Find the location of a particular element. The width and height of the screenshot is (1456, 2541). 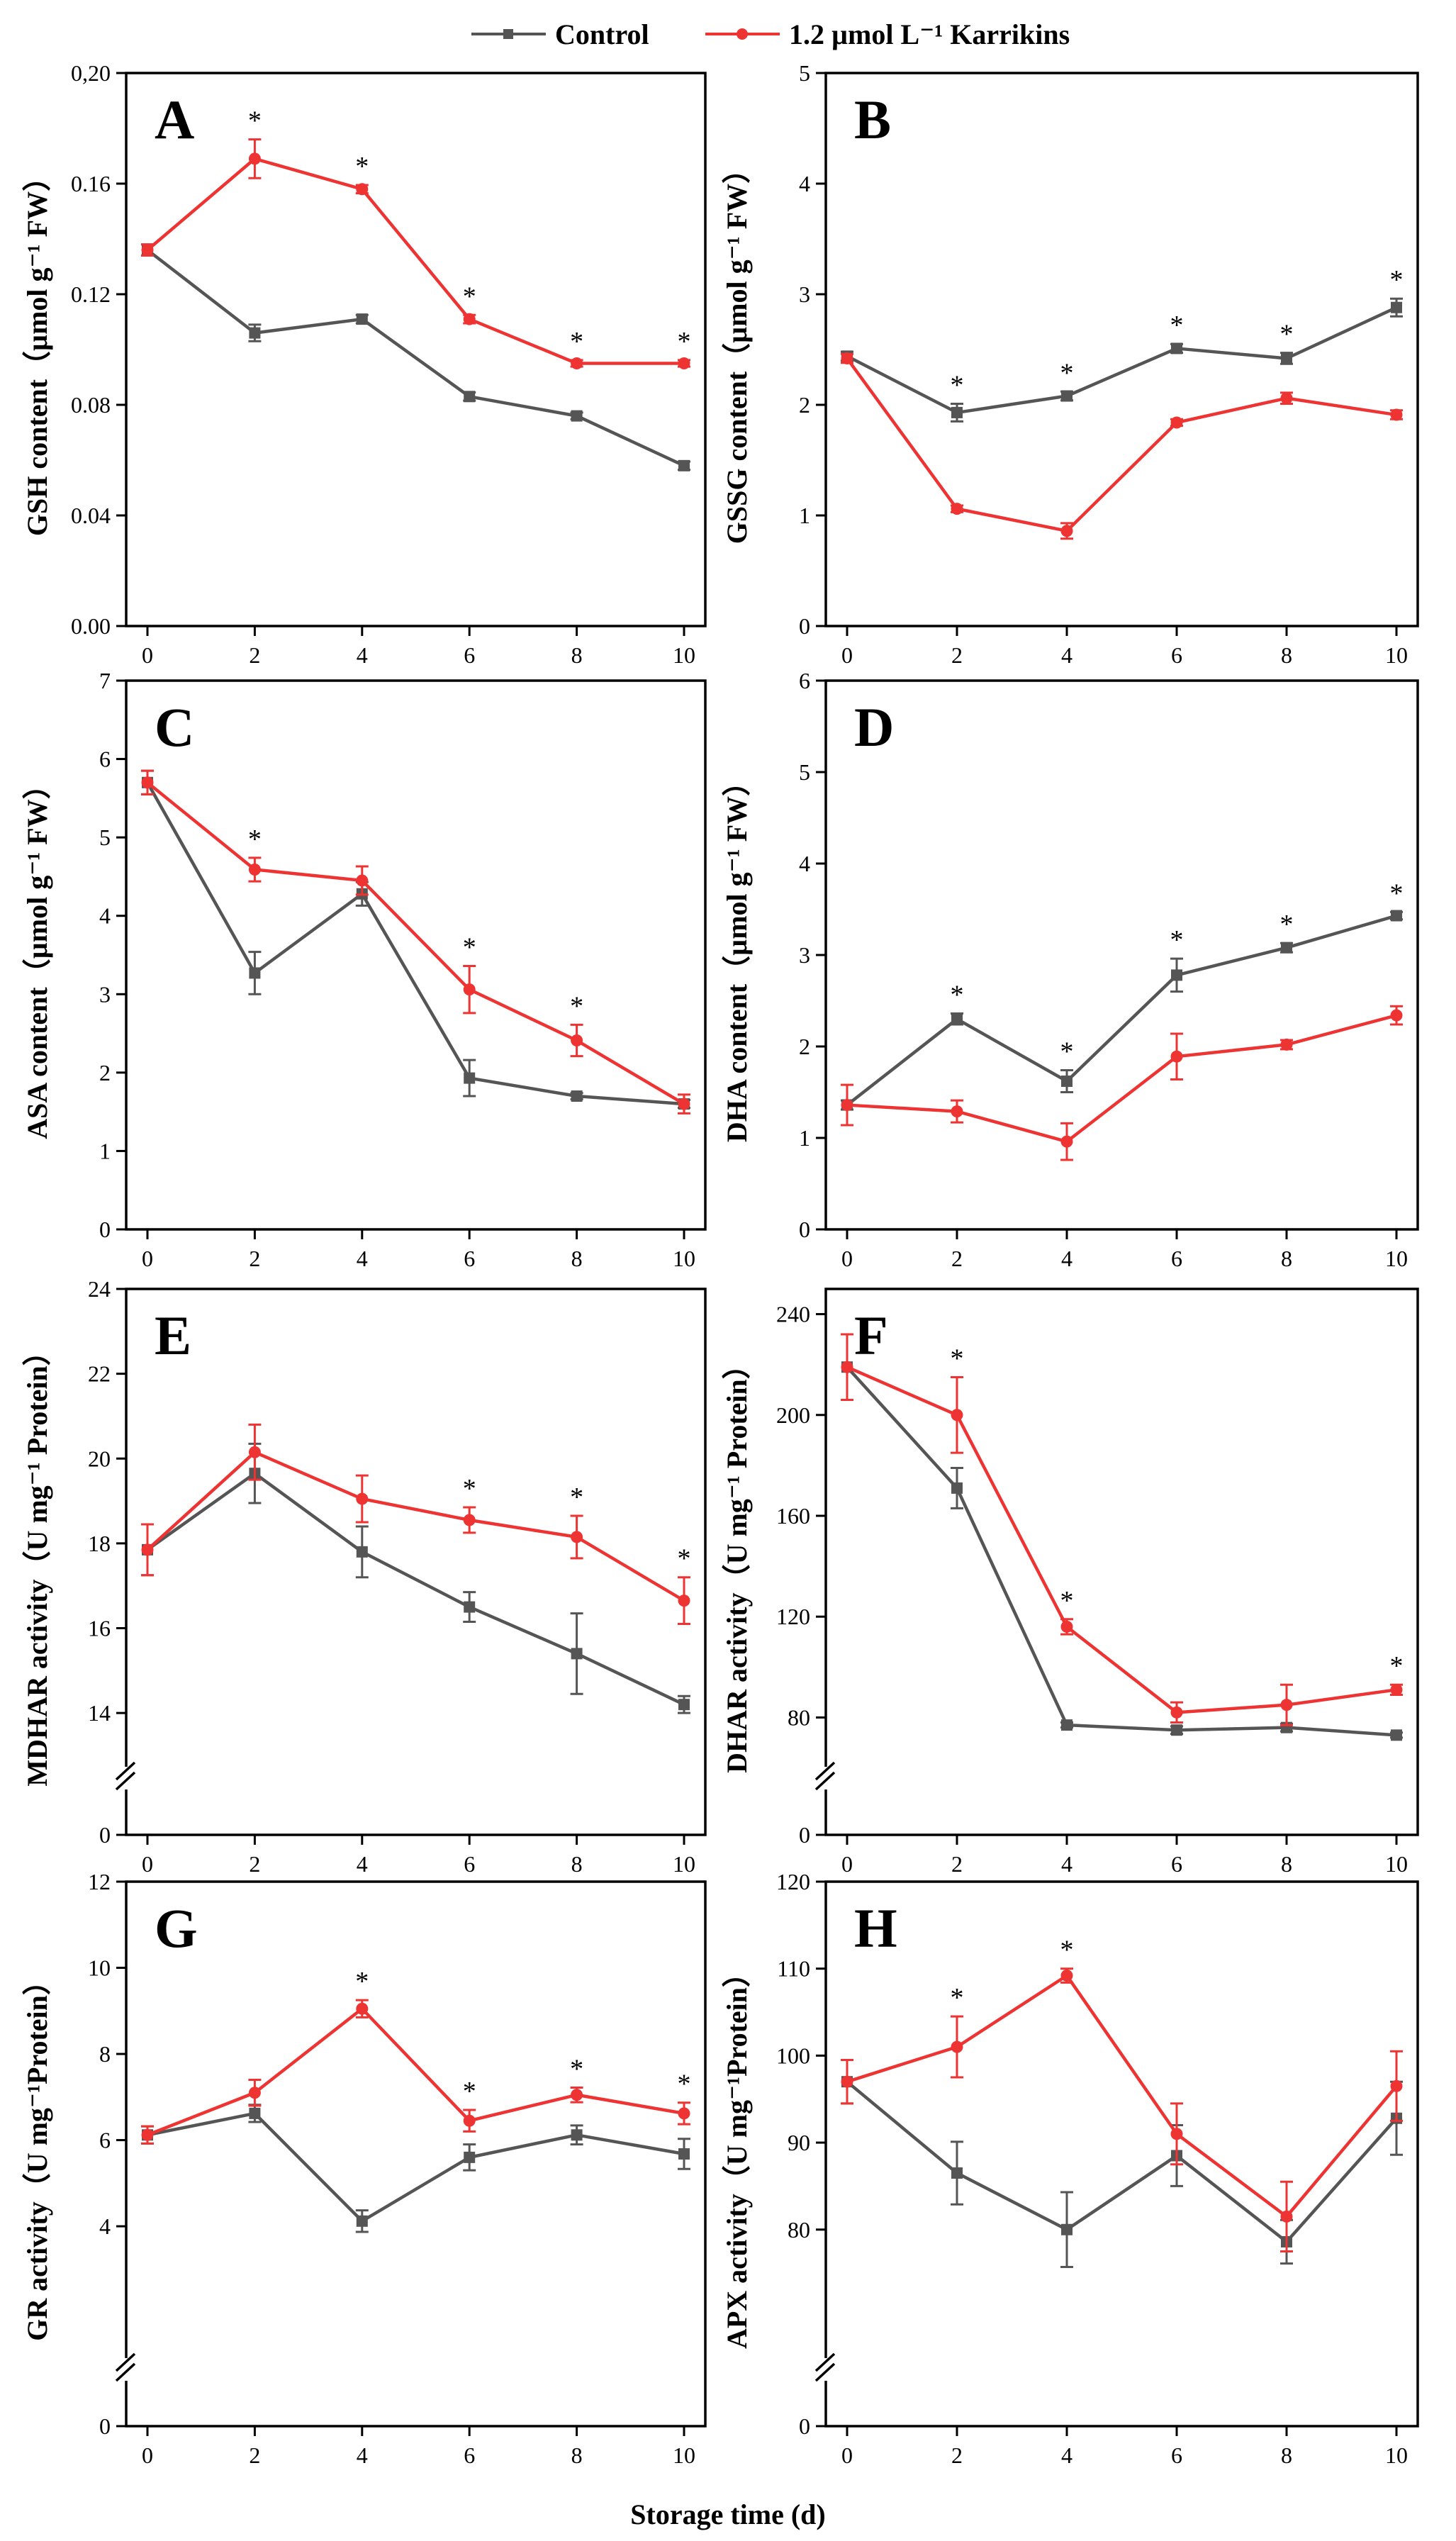

y-axis-title: GSSG content（µmol g⁻¹ FW） is located at coordinates (737, 349).